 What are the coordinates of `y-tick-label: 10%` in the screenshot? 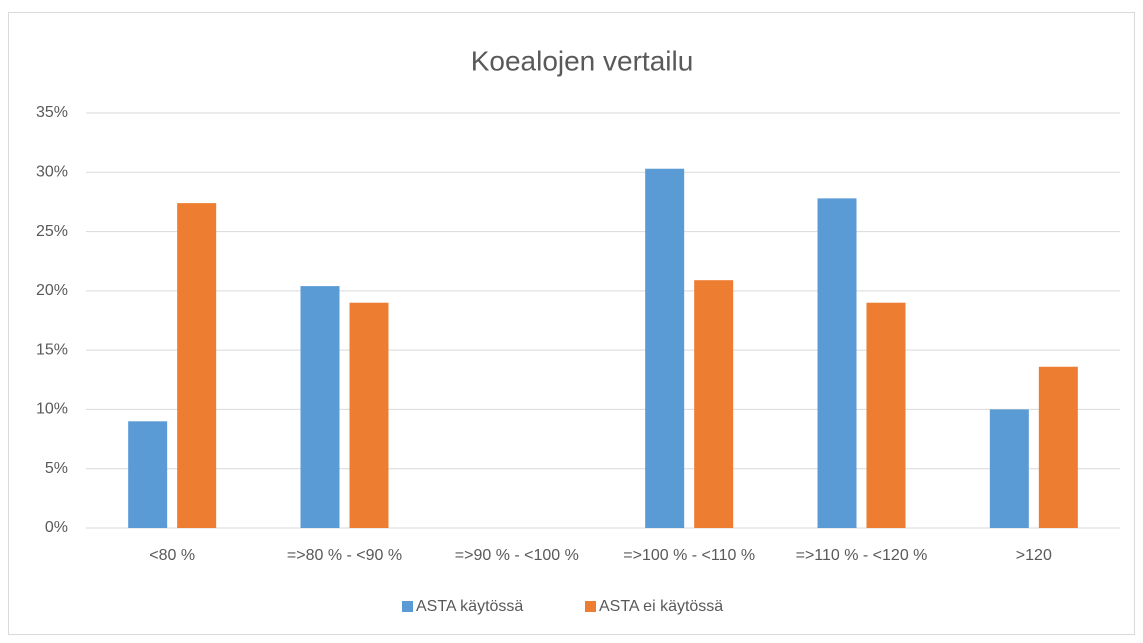 It's located at (52, 409).